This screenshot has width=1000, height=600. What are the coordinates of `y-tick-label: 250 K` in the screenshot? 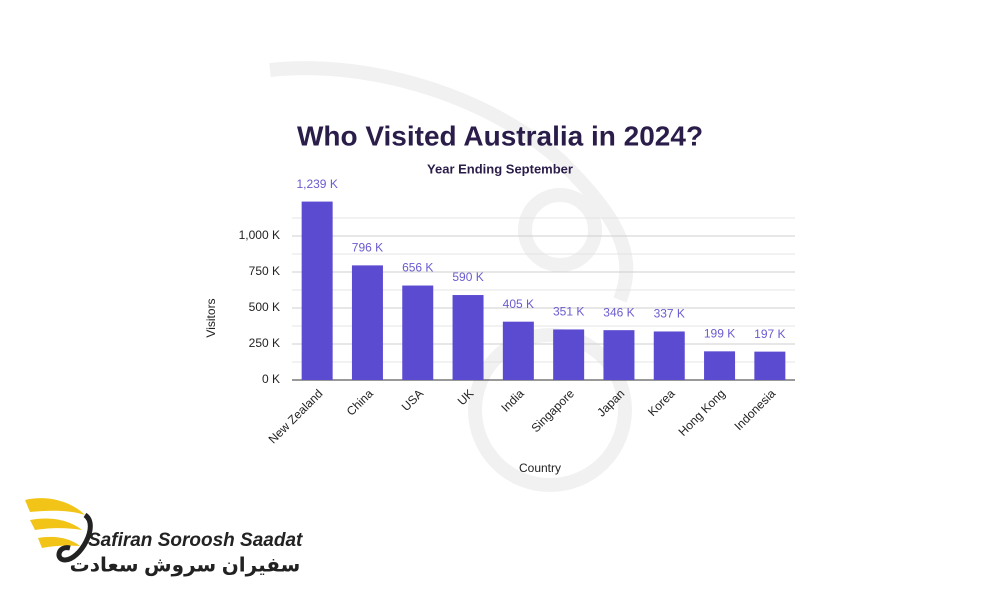 It's located at (264, 343).